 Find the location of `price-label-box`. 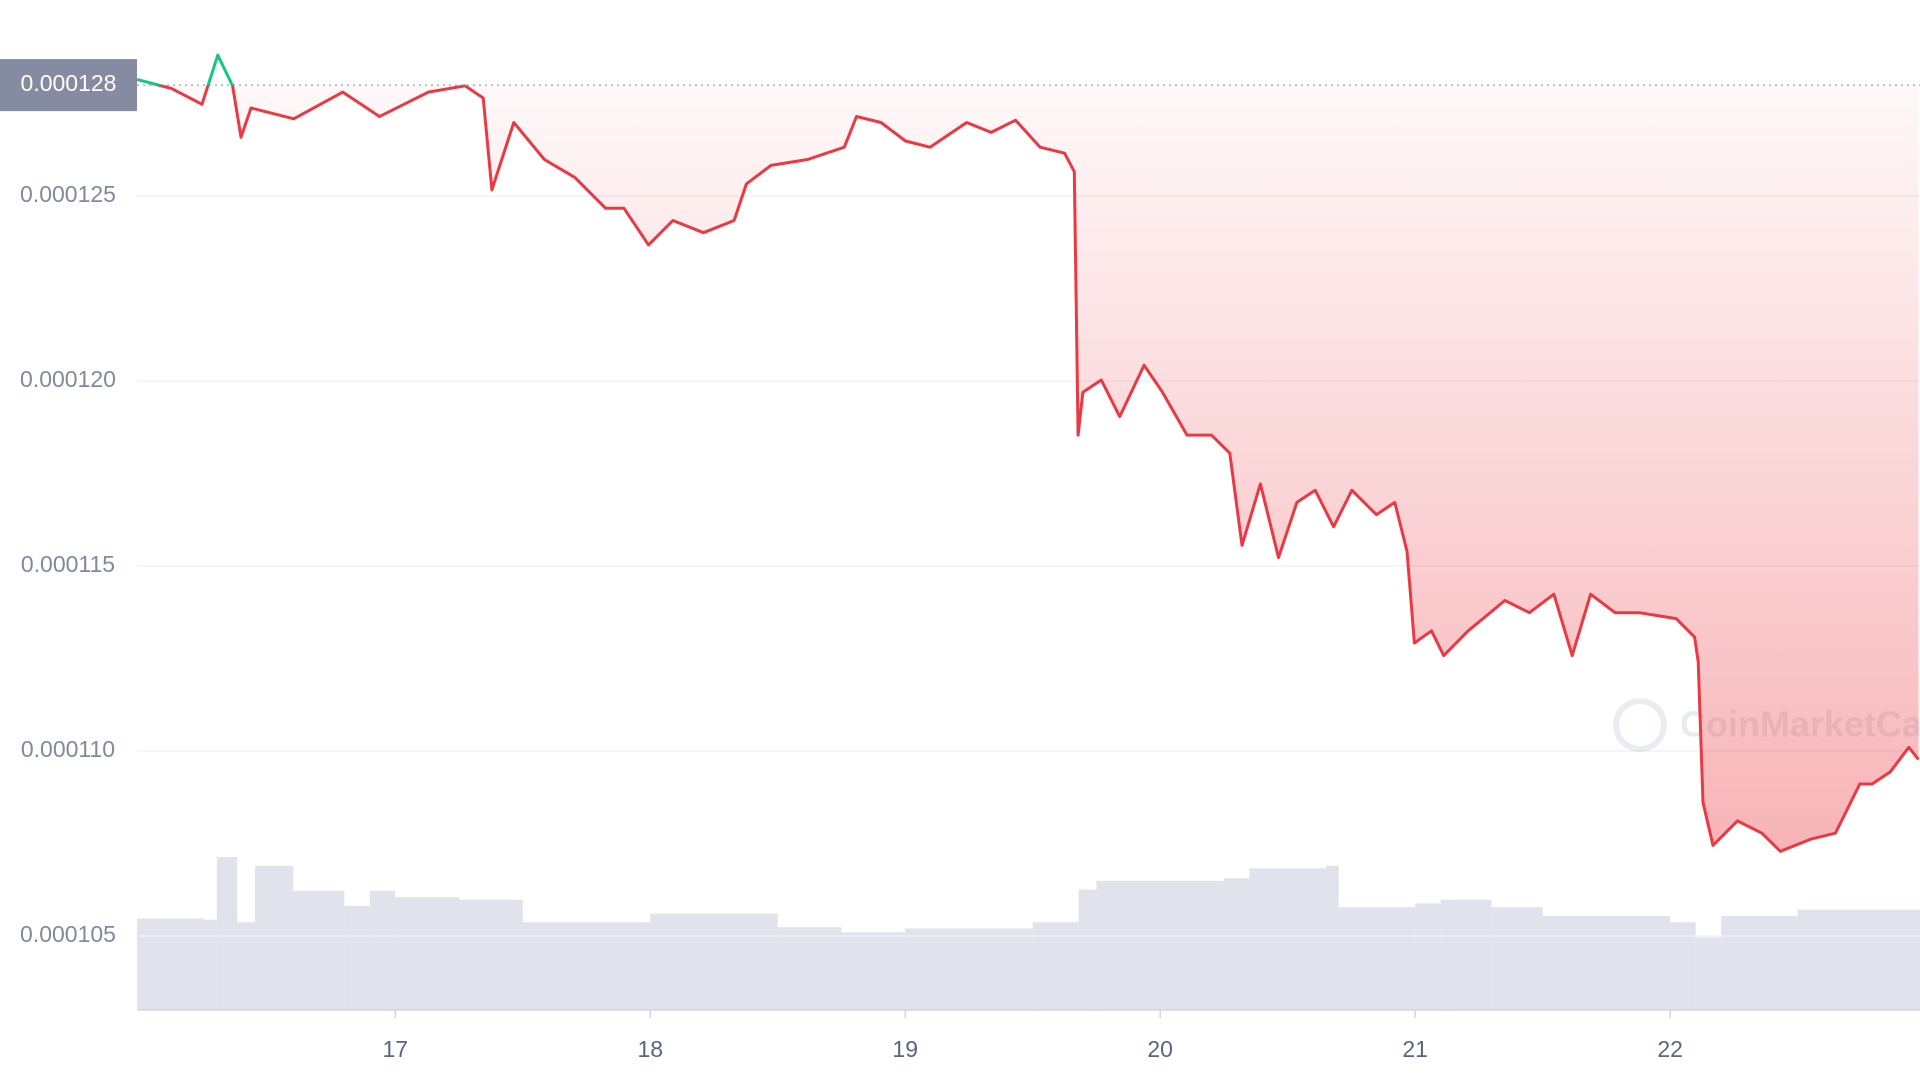

price-label-box is located at coordinates (68, 85).